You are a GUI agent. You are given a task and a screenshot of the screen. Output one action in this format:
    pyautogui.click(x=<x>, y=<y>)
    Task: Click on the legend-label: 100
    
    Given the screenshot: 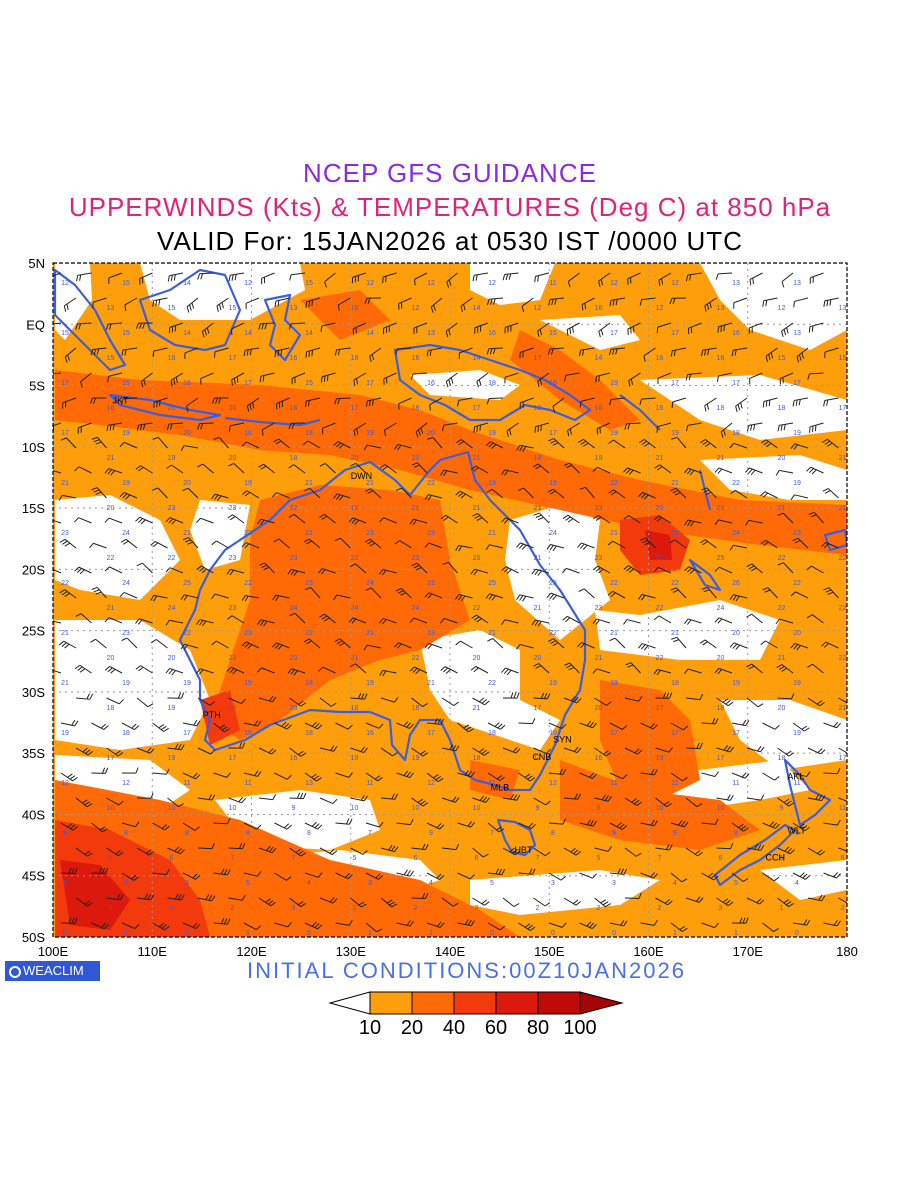 What is the action you would take?
    pyautogui.click(x=579, y=1028)
    